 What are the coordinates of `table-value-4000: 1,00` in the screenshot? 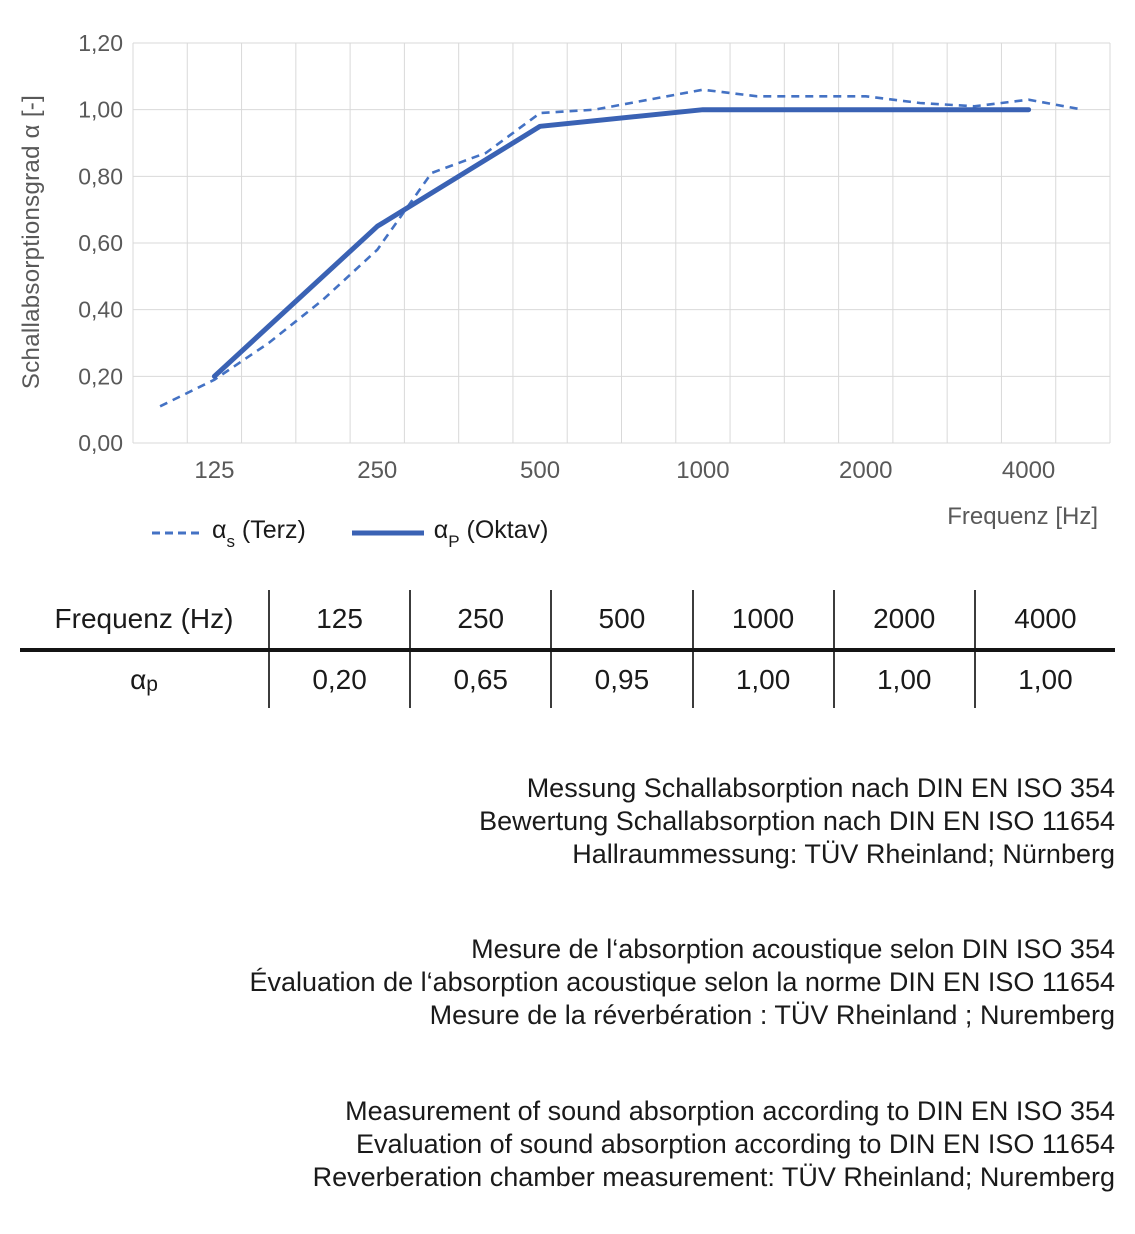 It's located at (1044, 680).